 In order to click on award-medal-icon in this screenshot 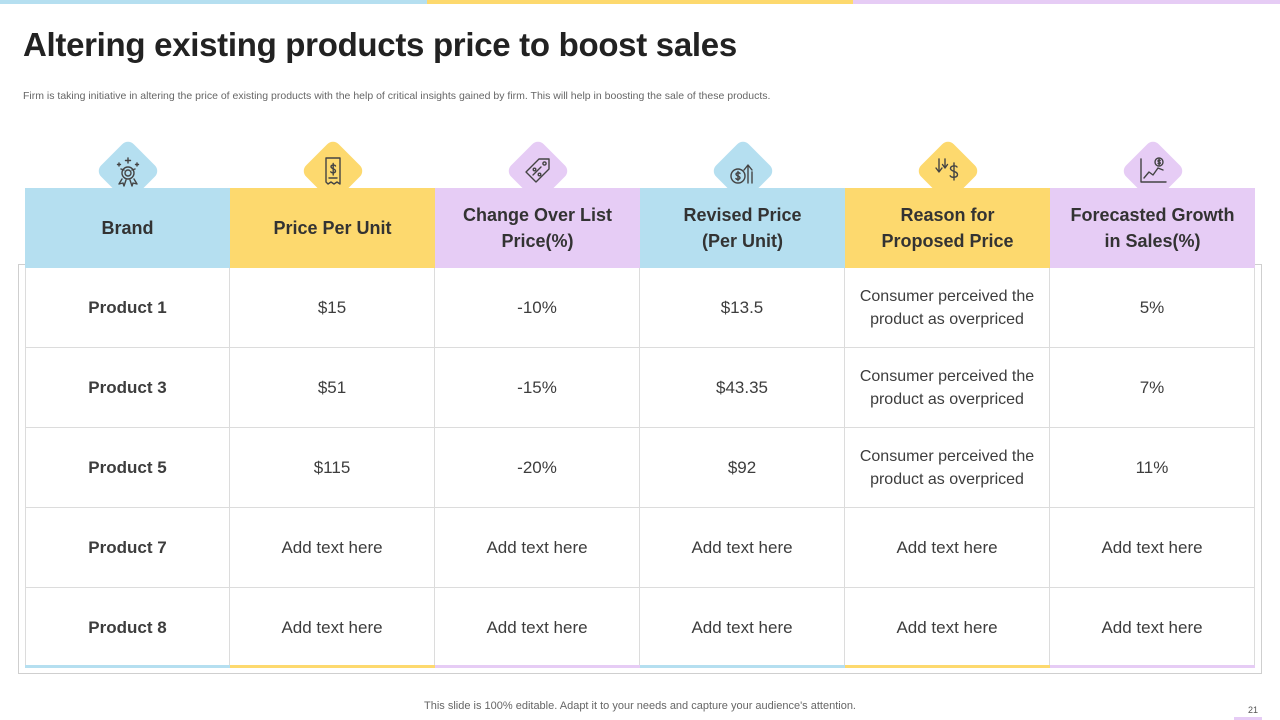, I will do `click(128, 171)`.